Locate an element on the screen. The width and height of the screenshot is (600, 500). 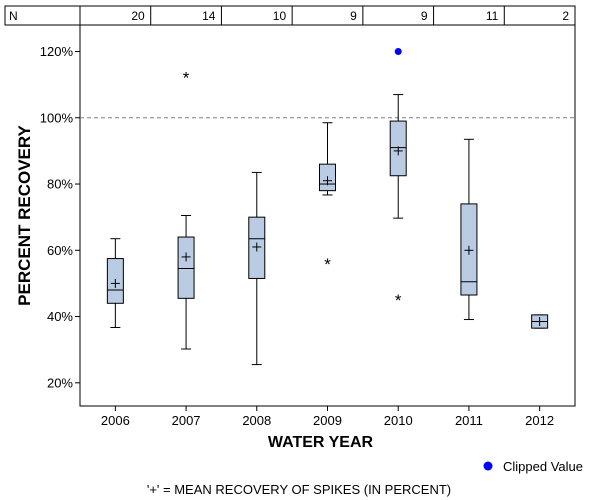
legend-clipped-marker is located at coordinates (488, 466).